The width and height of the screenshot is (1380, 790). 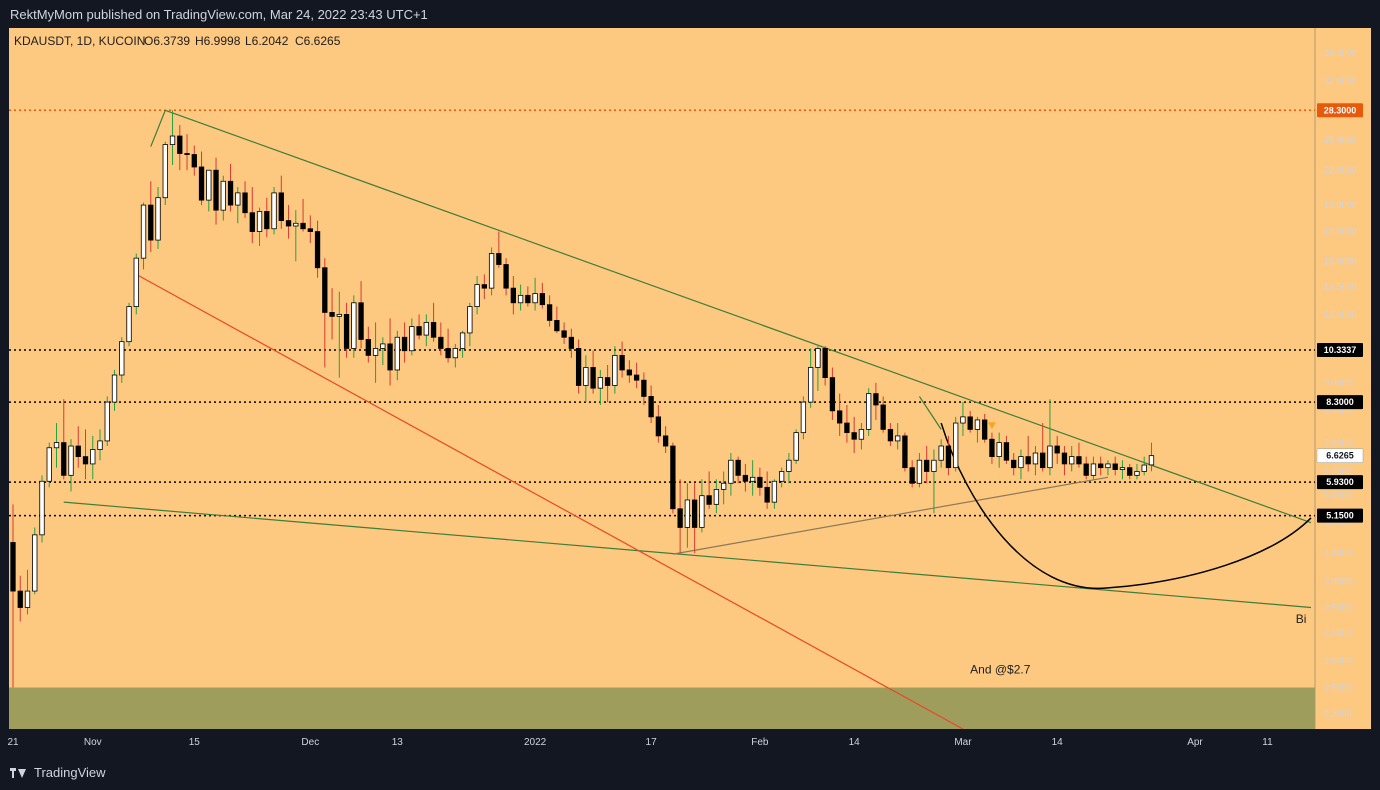 I want to click on price-tick-label: 13.5000, so click(x=1340, y=286).